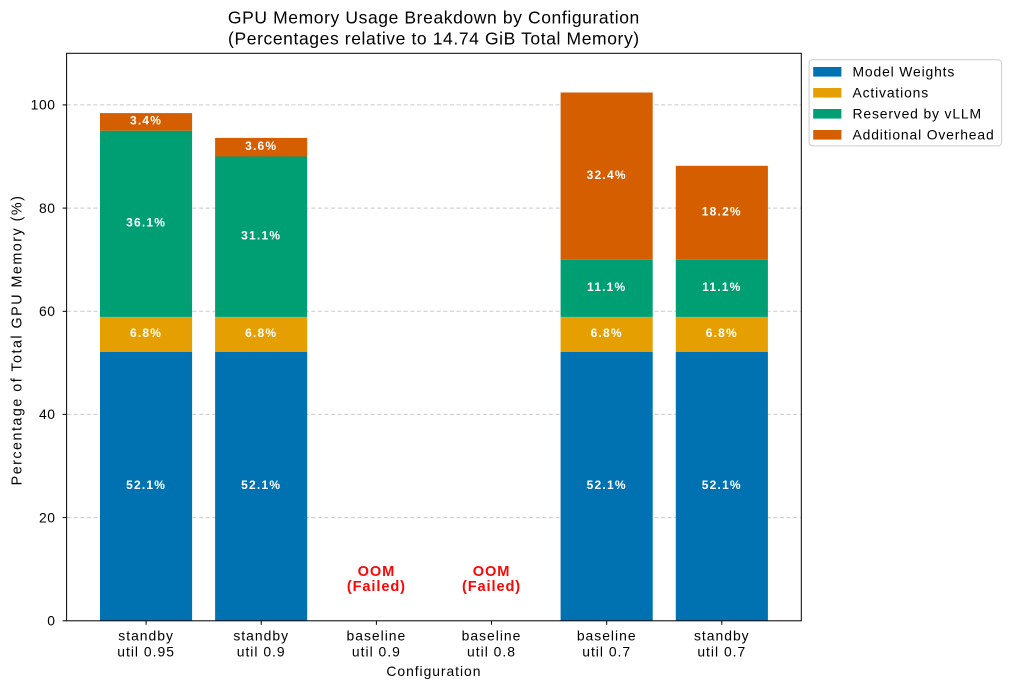 Image resolution: width=1009 pixels, height=690 pixels. What do you see at coordinates (47, 517) in the screenshot?
I see `svg-text: 20` at bounding box center [47, 517].